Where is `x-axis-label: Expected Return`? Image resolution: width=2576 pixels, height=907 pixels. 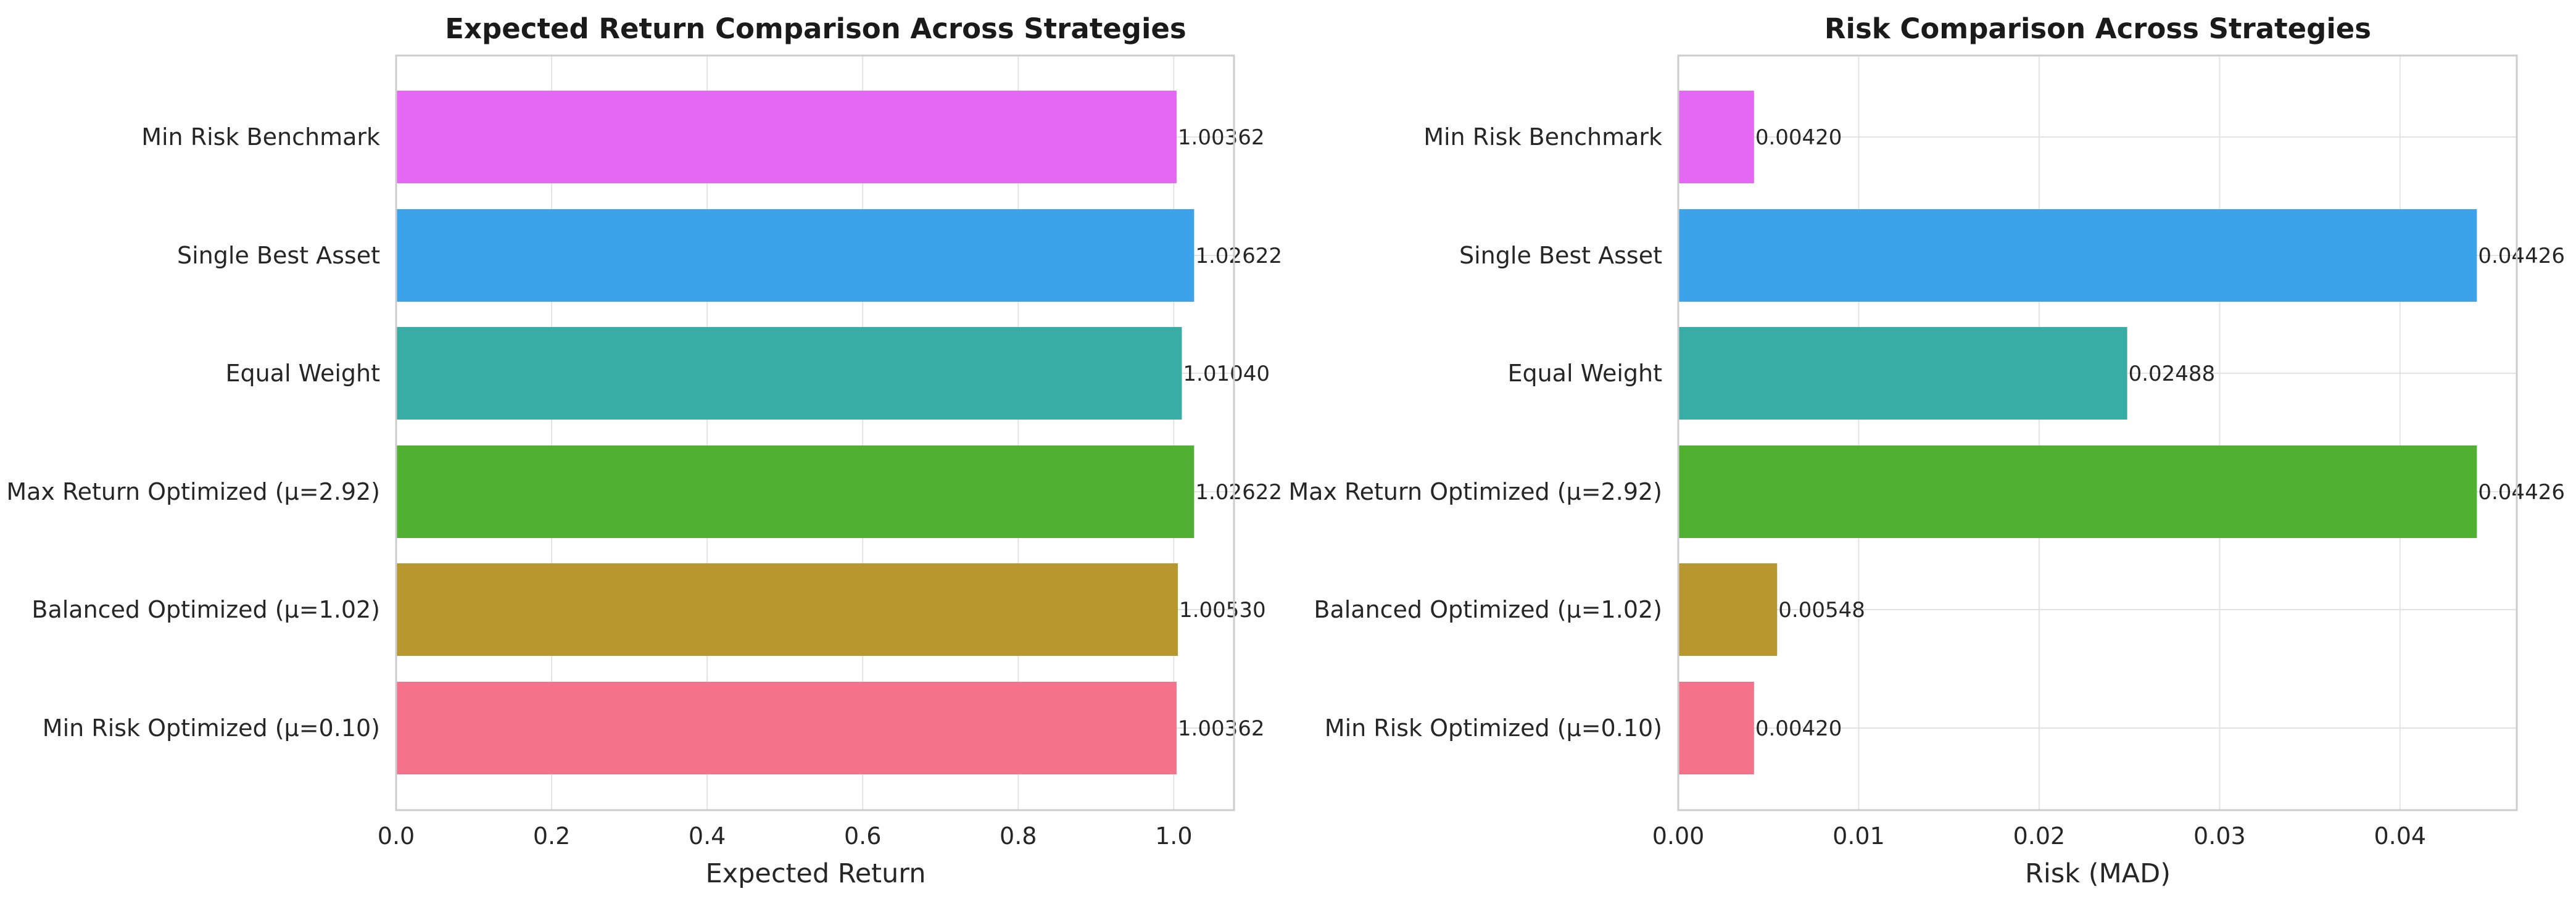 x-axis-label: Expected Return is located at coordinates (816, 874).